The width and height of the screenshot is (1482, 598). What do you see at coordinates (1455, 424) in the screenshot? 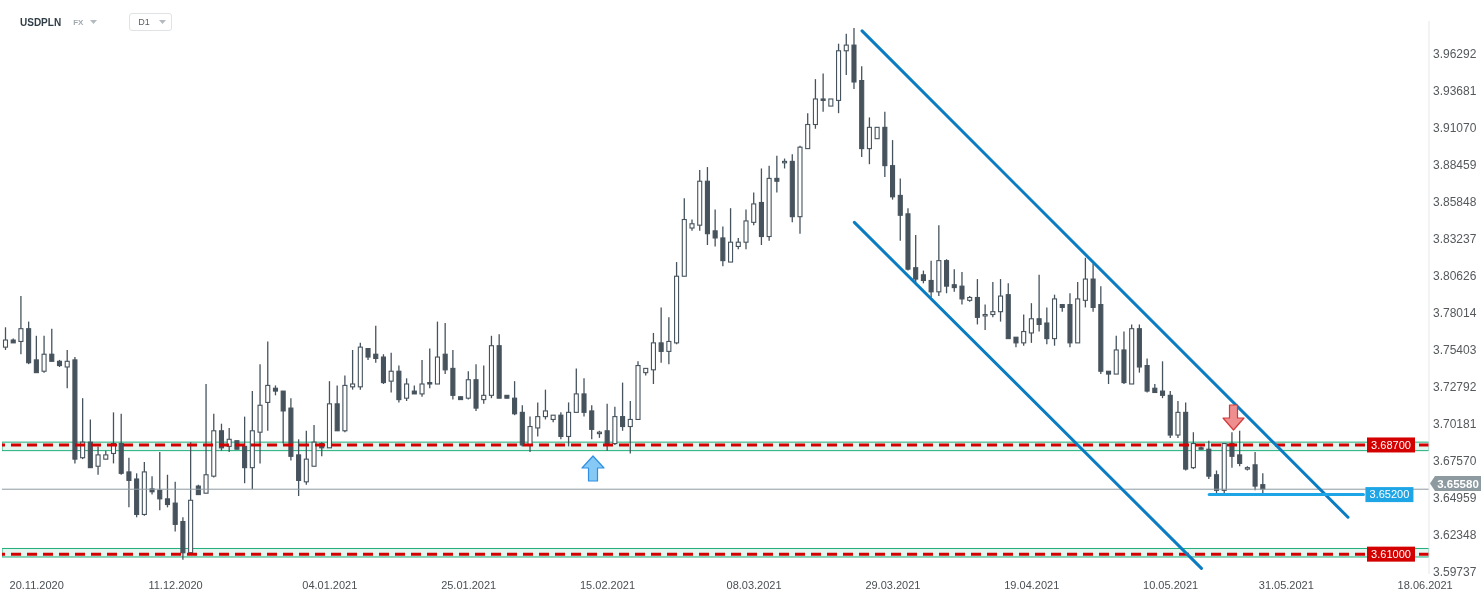
I see `y-tick-label: 3.70181` at bounding box center [1455, 424].